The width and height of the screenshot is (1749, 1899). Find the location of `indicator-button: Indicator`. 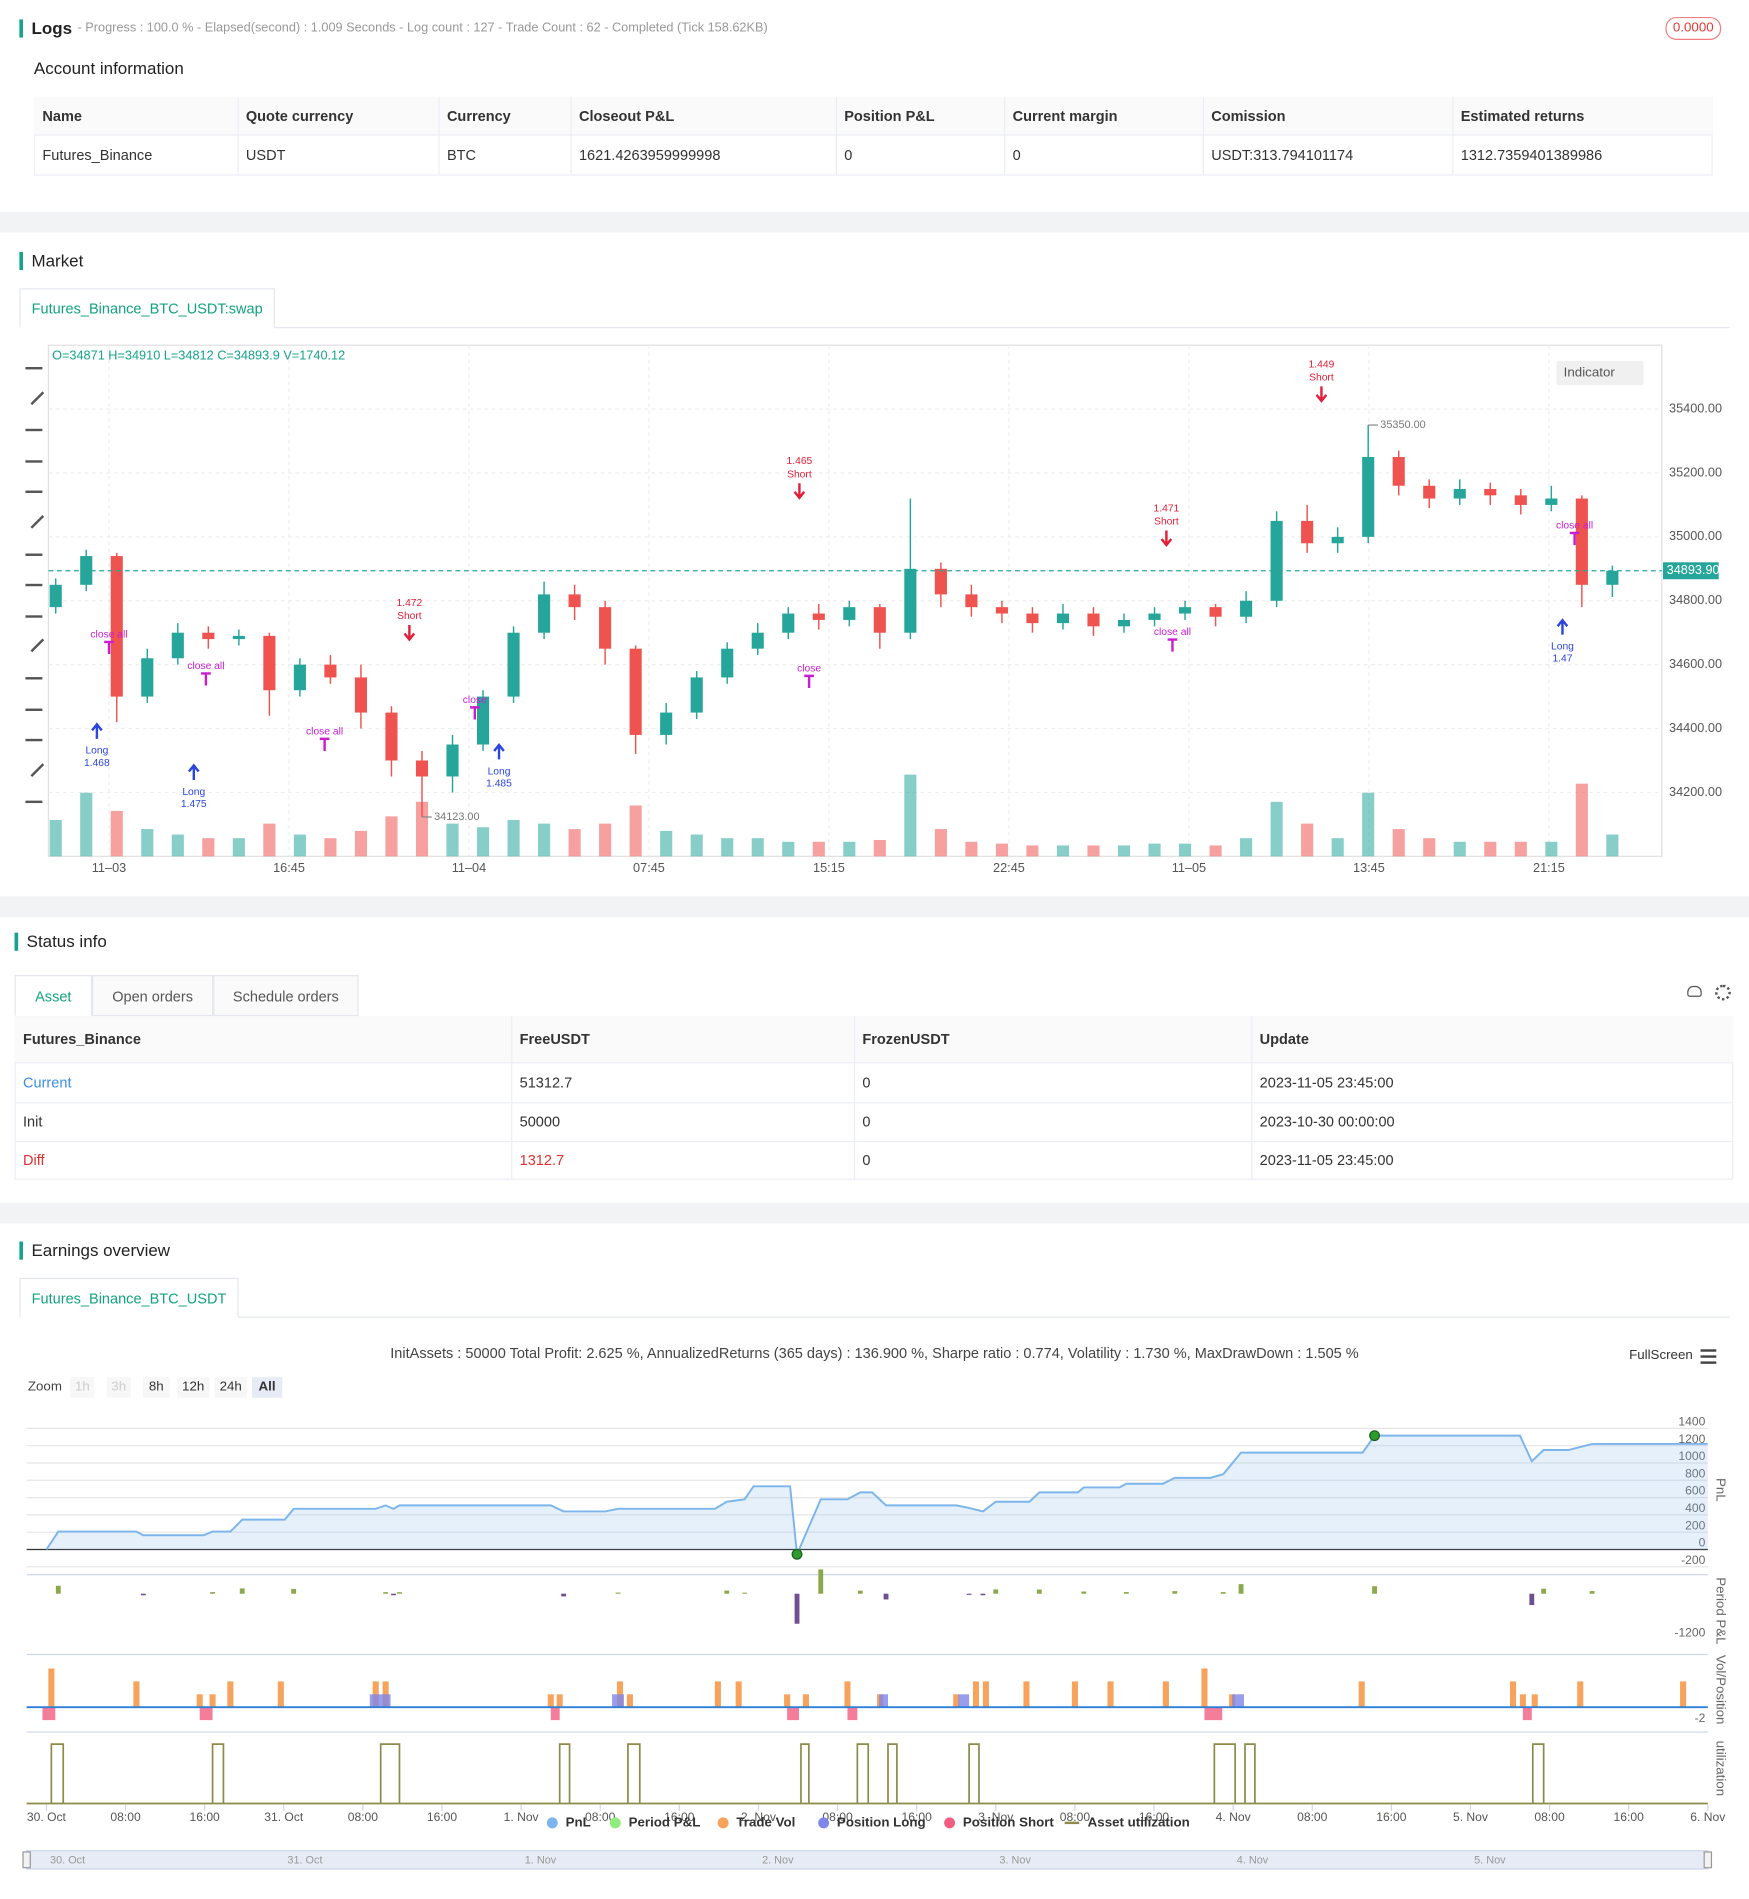

indicator-button: Indicator is located at coordinates (1600, 373).